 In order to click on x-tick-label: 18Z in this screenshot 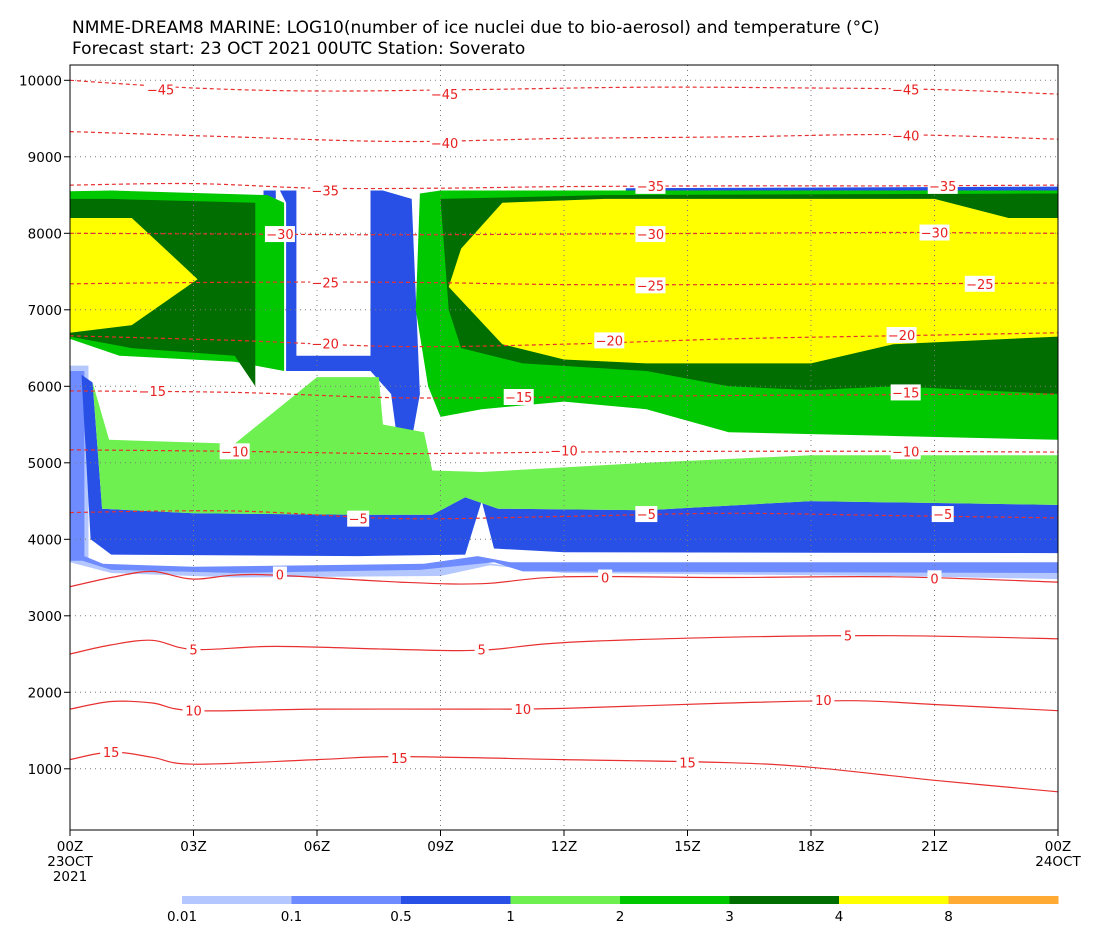, I will do `click(811, 847)`.